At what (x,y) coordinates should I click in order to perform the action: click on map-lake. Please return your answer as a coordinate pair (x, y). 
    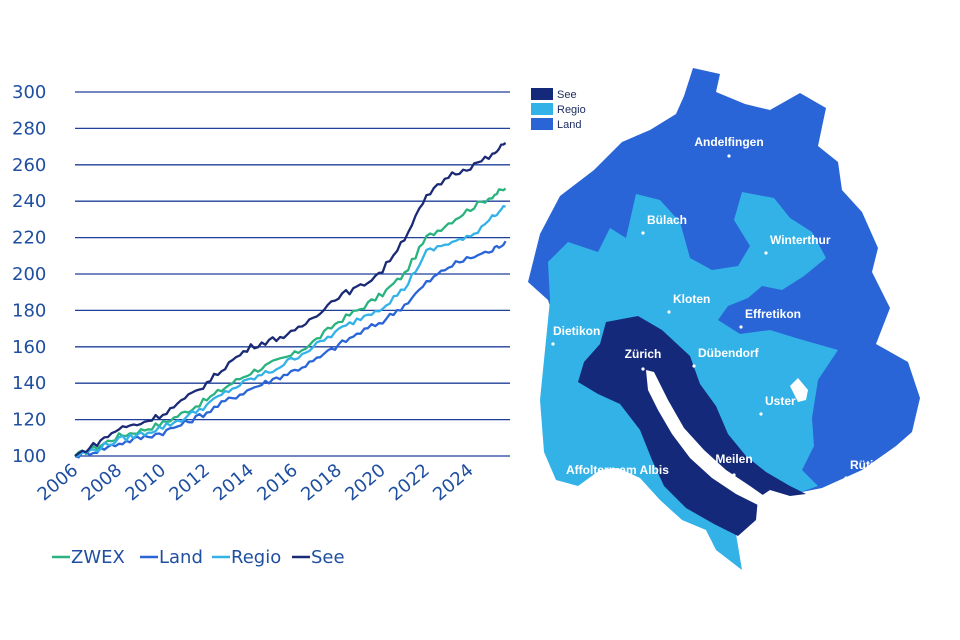
    Looking at the image, I should click on (708, 438).